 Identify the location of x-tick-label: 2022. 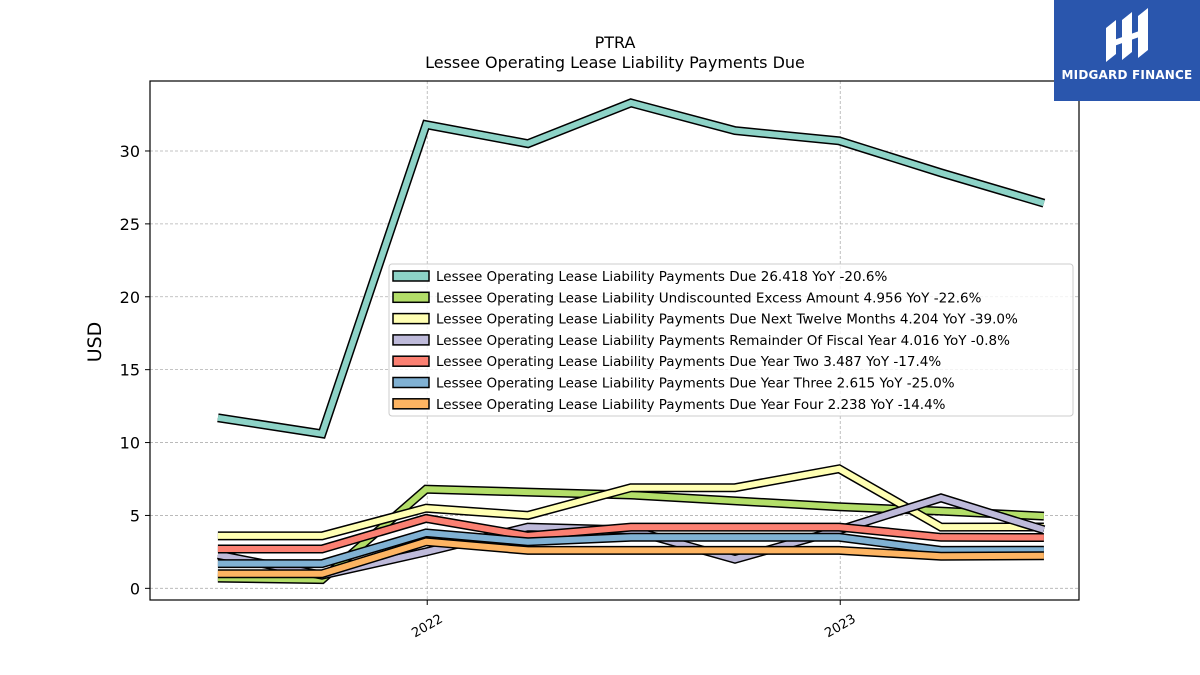
(427, 627).